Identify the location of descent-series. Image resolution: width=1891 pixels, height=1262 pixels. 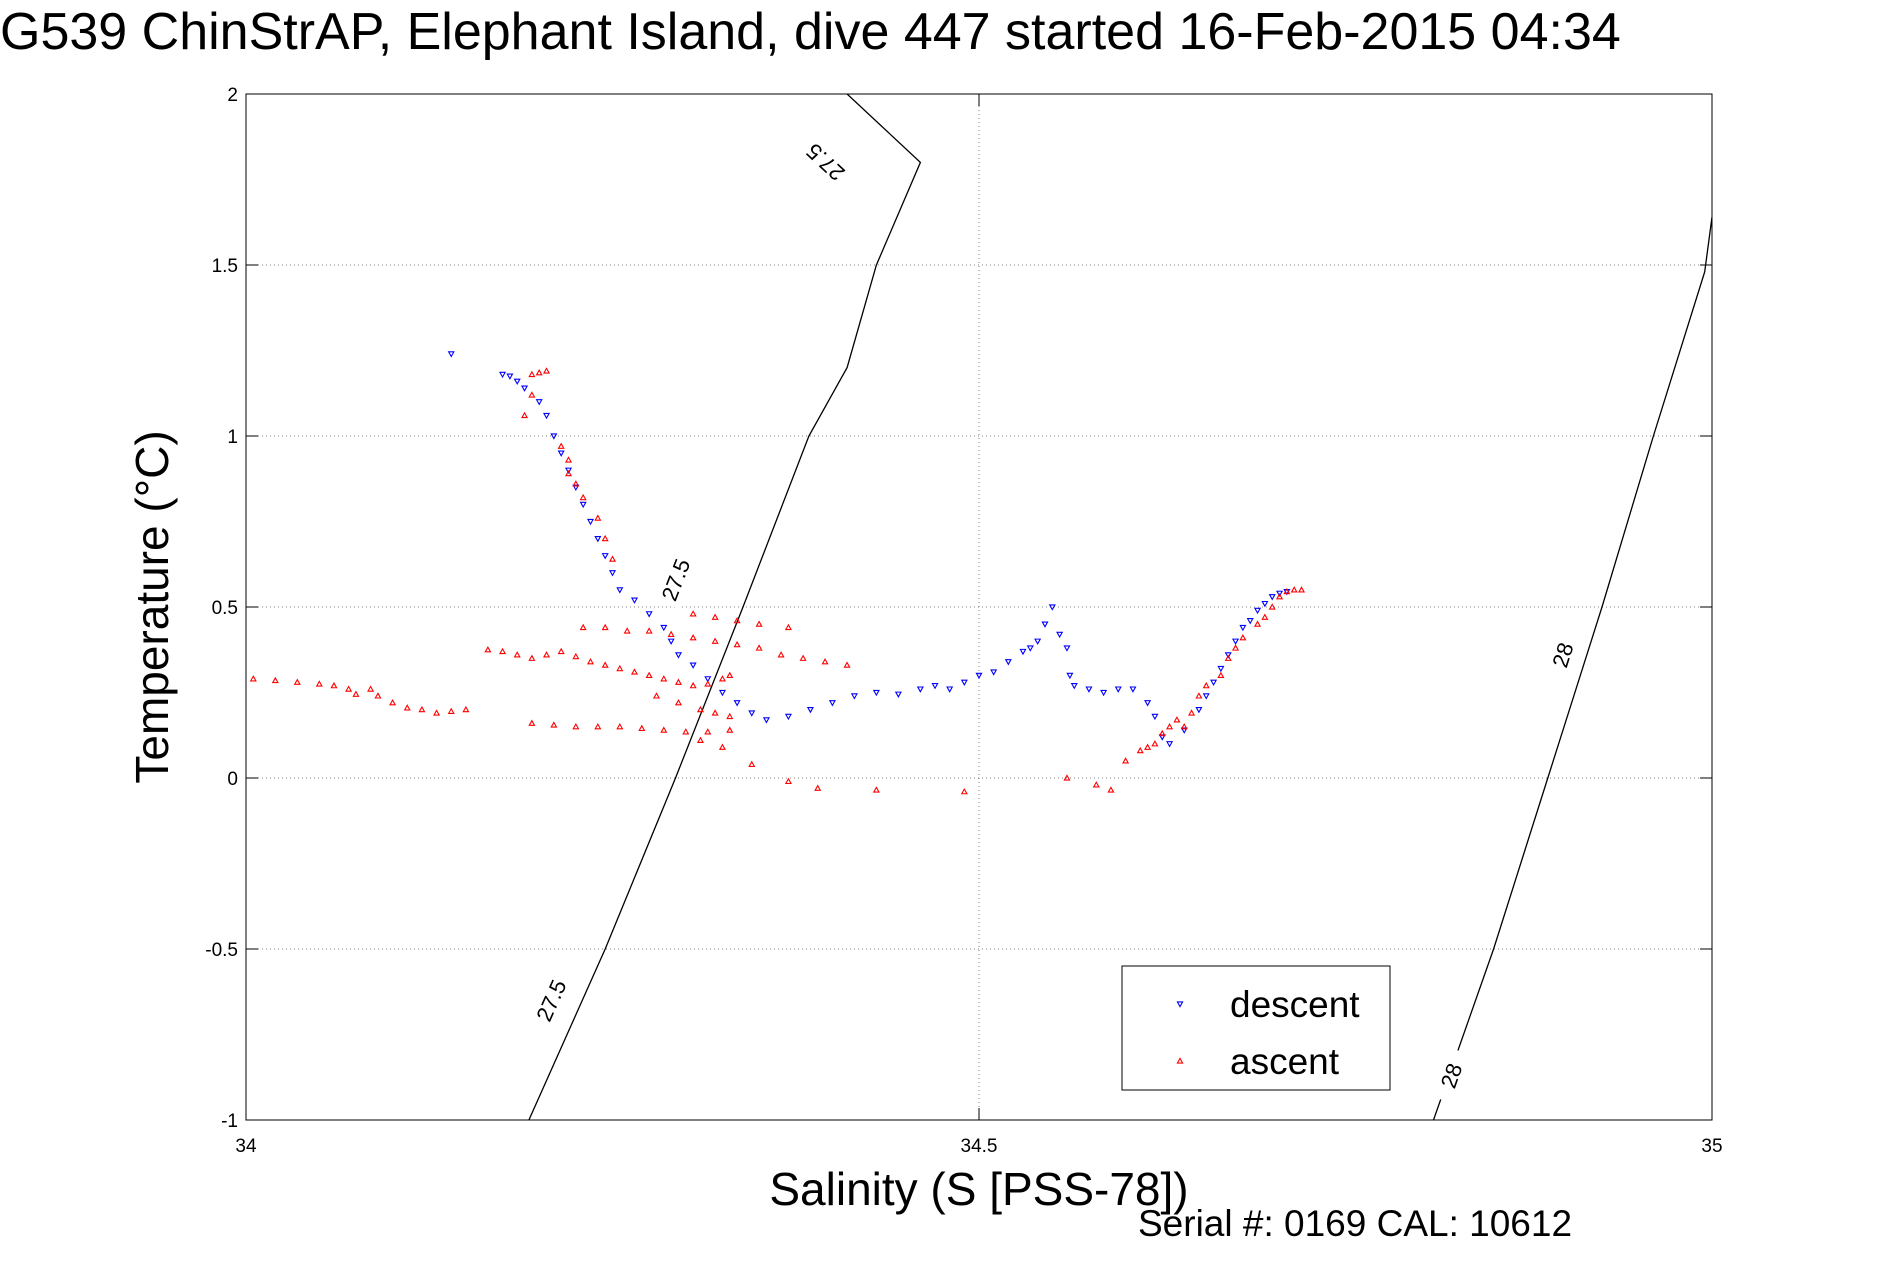
(869, 549).